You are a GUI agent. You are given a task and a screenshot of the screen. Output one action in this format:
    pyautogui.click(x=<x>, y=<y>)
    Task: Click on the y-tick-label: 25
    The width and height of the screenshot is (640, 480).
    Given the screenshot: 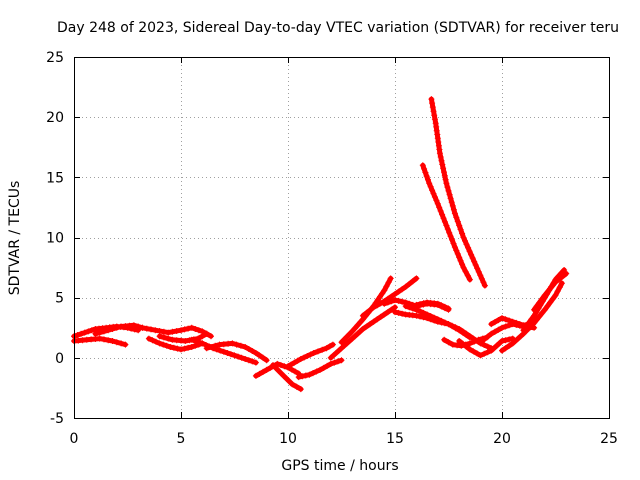 What is the action you would take?
    pyautogui.click(x=55, y=58)
    